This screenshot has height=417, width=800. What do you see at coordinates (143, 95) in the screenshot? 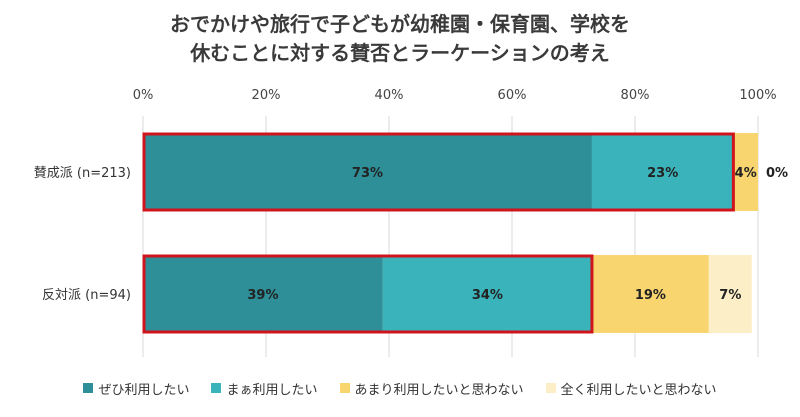
I see `x-tick-label: 0%` at bounding box center [143, 95].